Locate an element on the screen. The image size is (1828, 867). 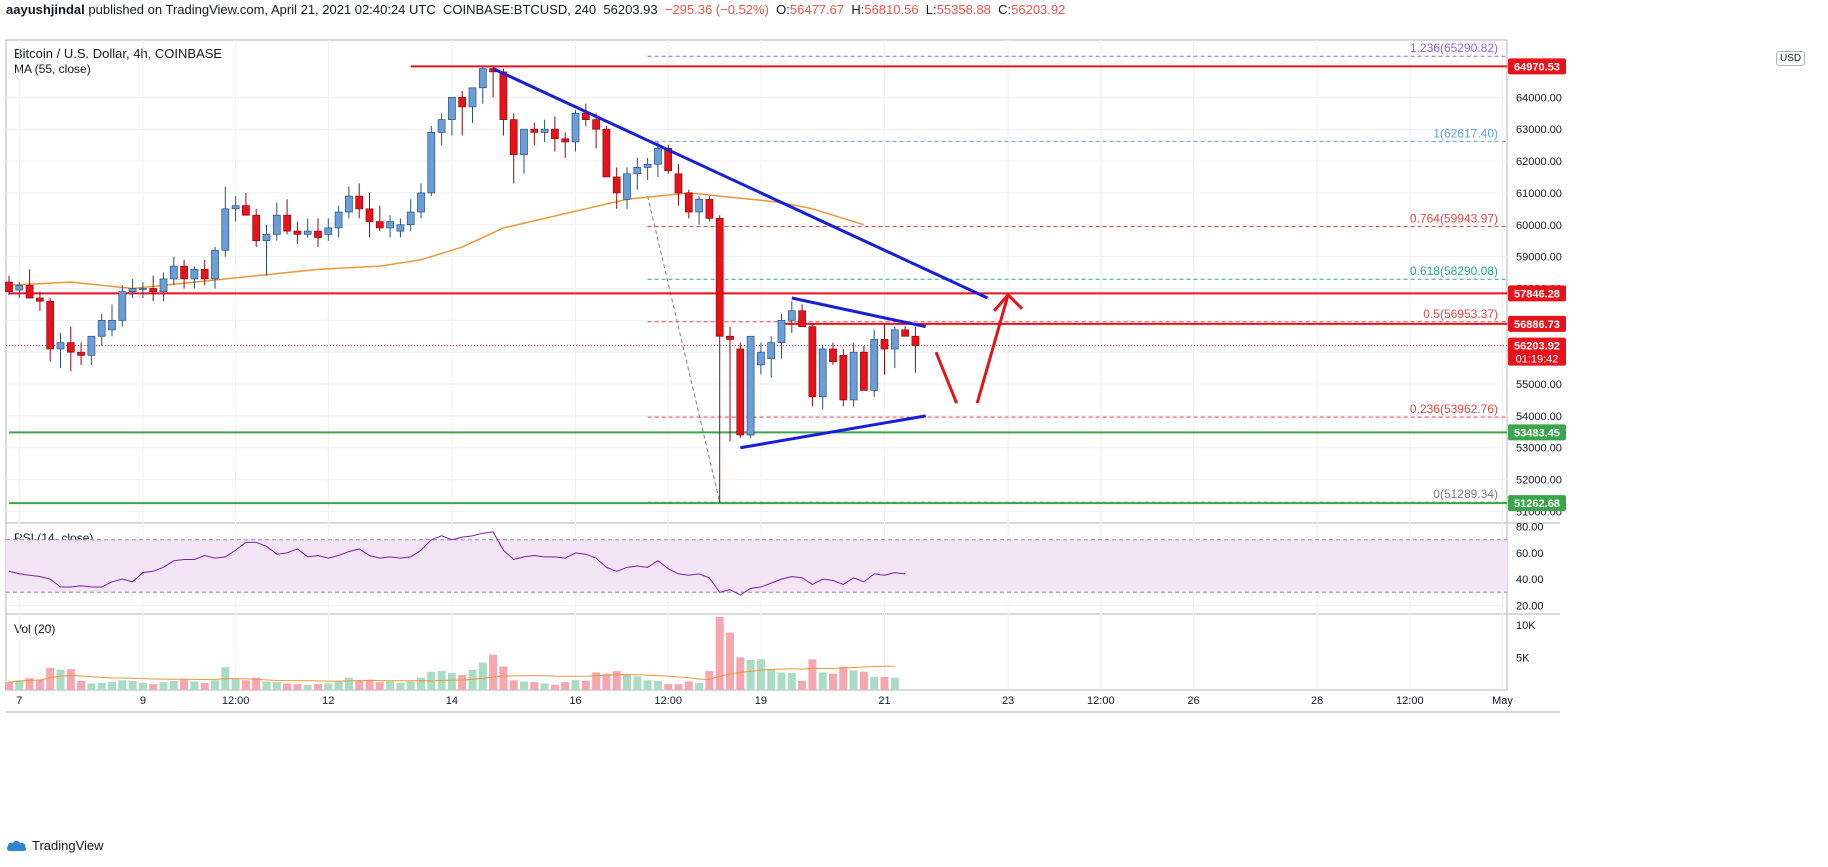
time-tick-label: 12 is located at coordinates (328, 701).